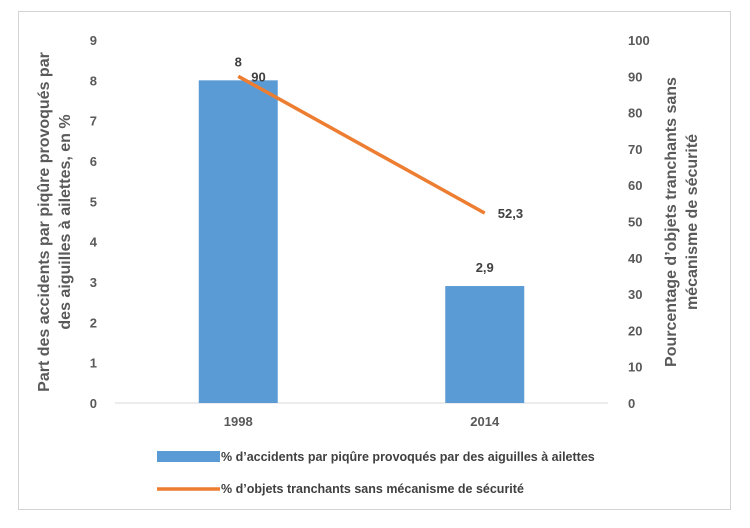  What do you see at coordinates (93, 282) in the screenshot?
I see `y-left-tick-label: 3` at bounding box center [93, 282].